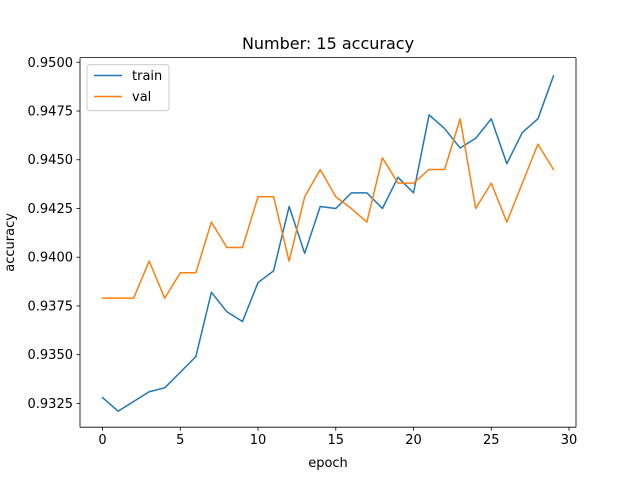  What do you see at coordinates (491, 440) in the screenshot?
I see `x-tick-label: 25` at bounding box center [491, 440].